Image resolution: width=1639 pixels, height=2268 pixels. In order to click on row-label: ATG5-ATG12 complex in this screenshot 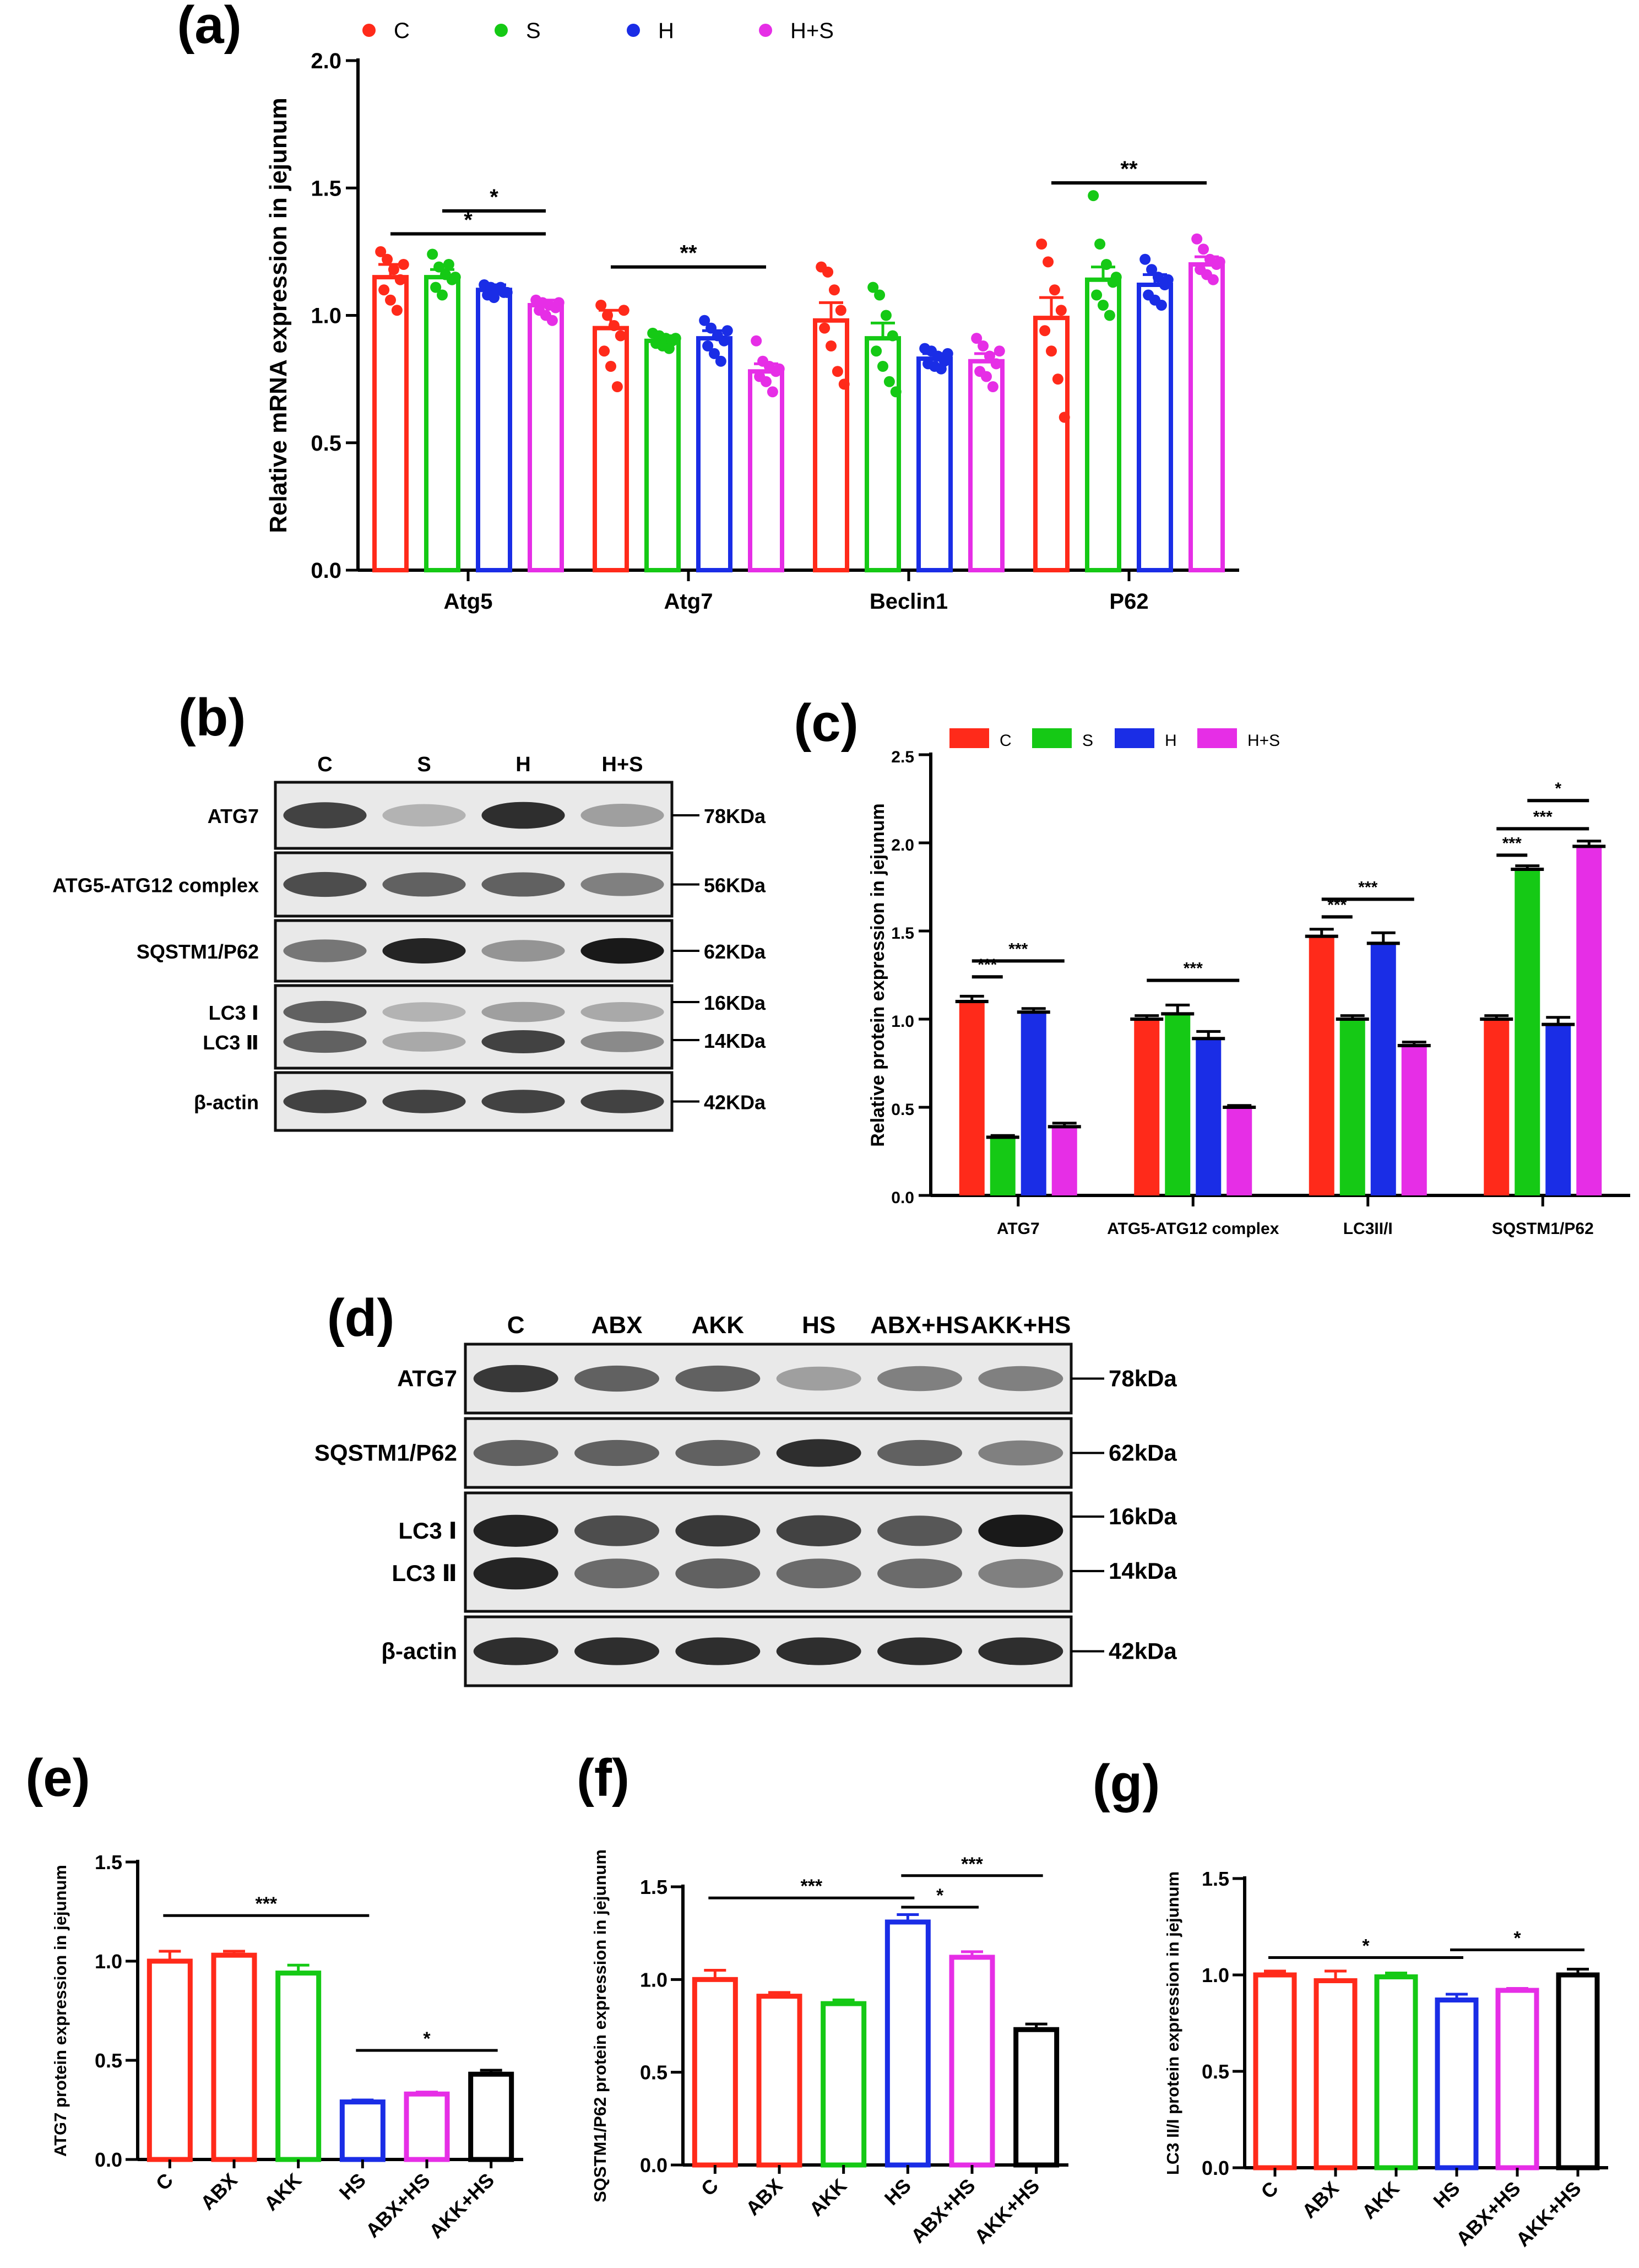, I will do `click(155, 885)`.